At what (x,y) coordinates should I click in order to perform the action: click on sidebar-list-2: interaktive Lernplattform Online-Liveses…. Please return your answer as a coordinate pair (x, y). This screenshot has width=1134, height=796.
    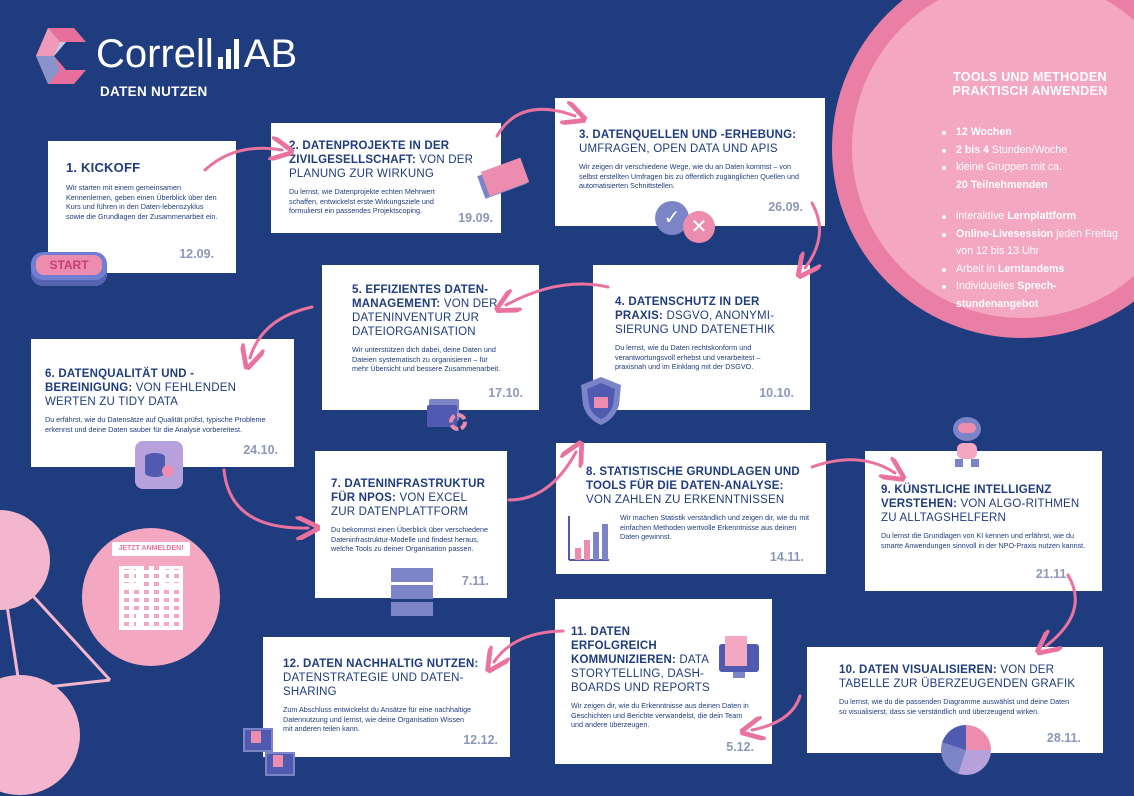
    Looking at the image, I should click on (1030, 260).